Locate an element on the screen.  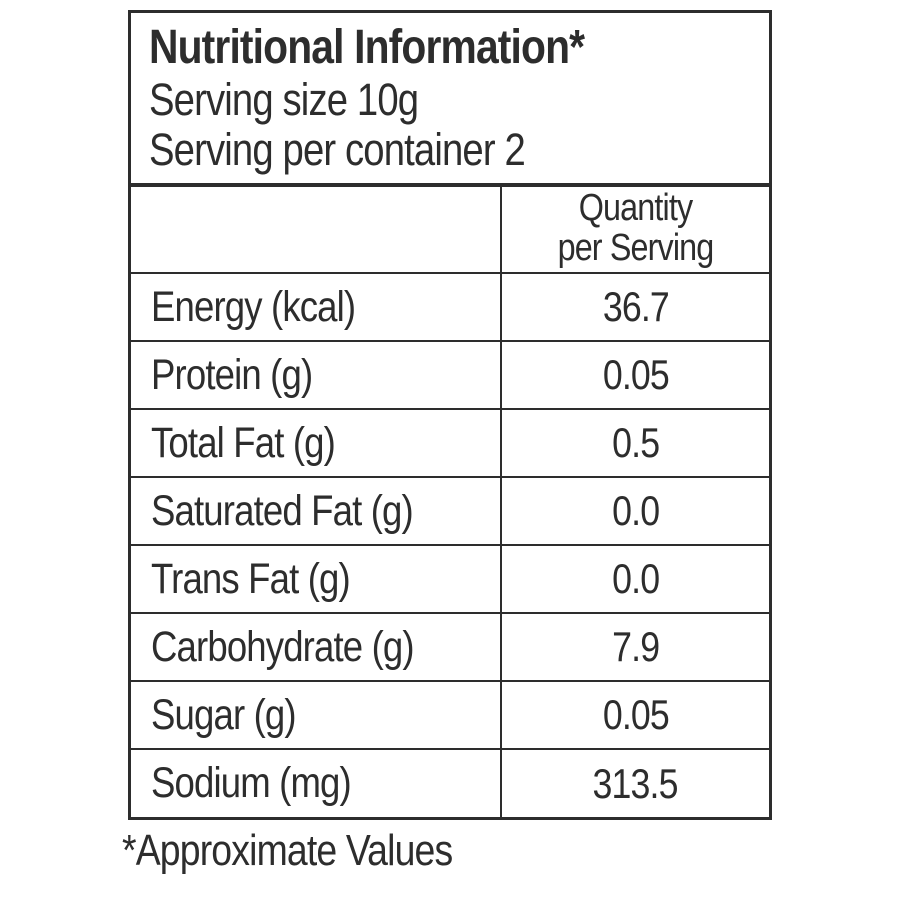
nutrient-value-cell: 0.5 is located at coordinates (634, 442).